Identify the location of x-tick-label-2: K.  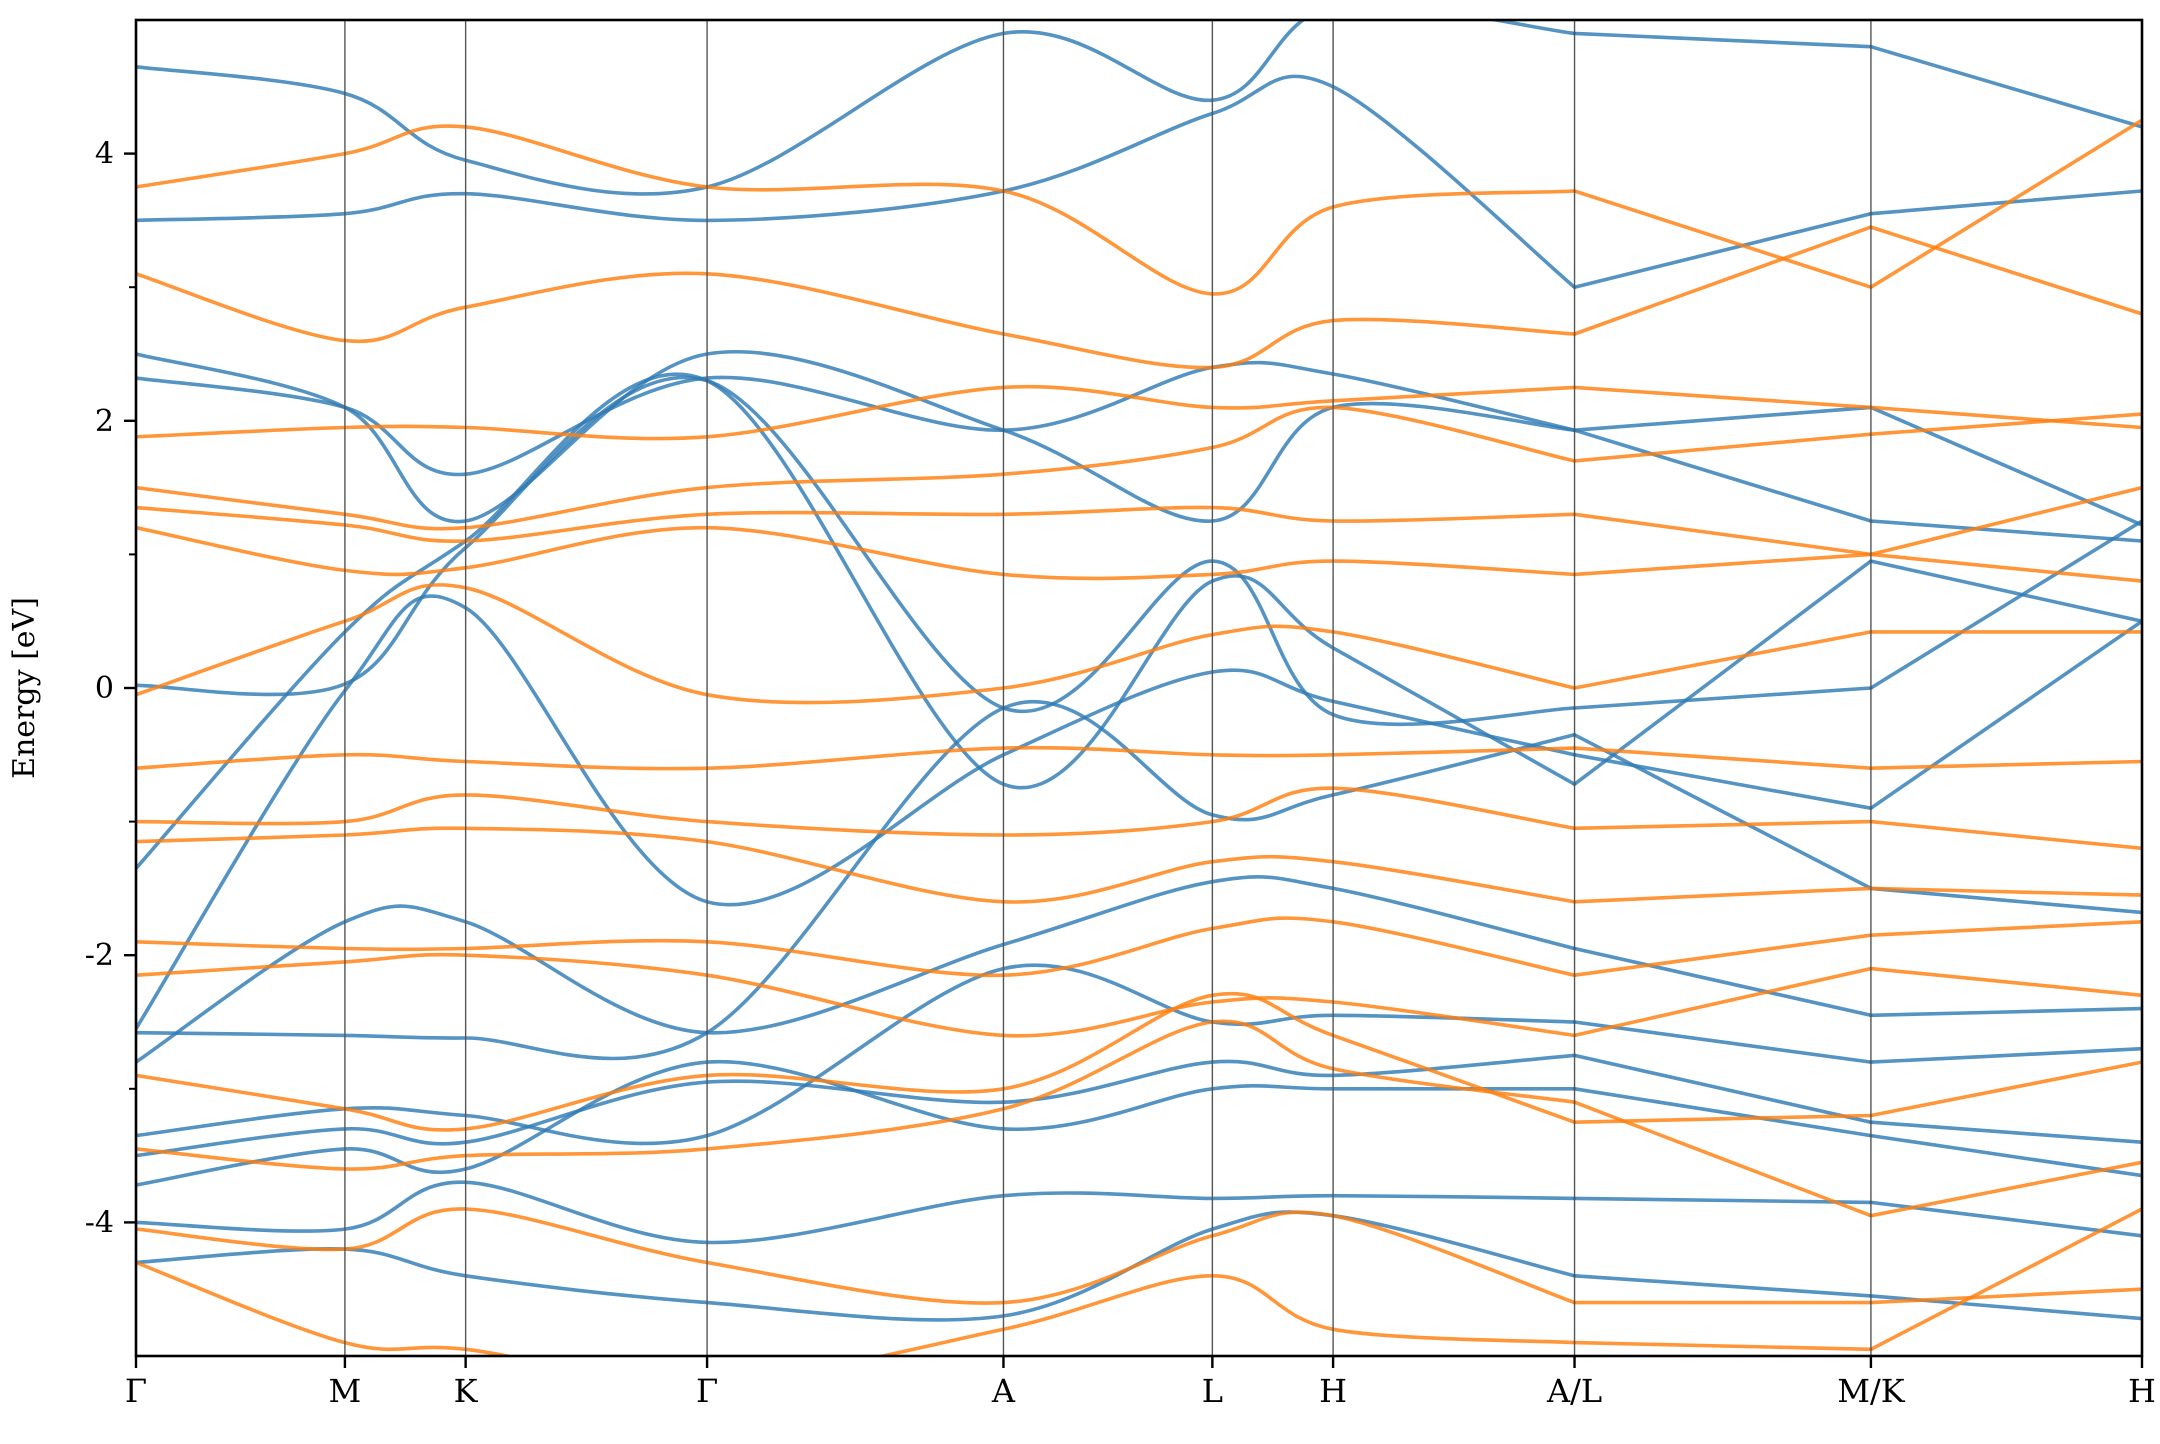
(466, 1391).